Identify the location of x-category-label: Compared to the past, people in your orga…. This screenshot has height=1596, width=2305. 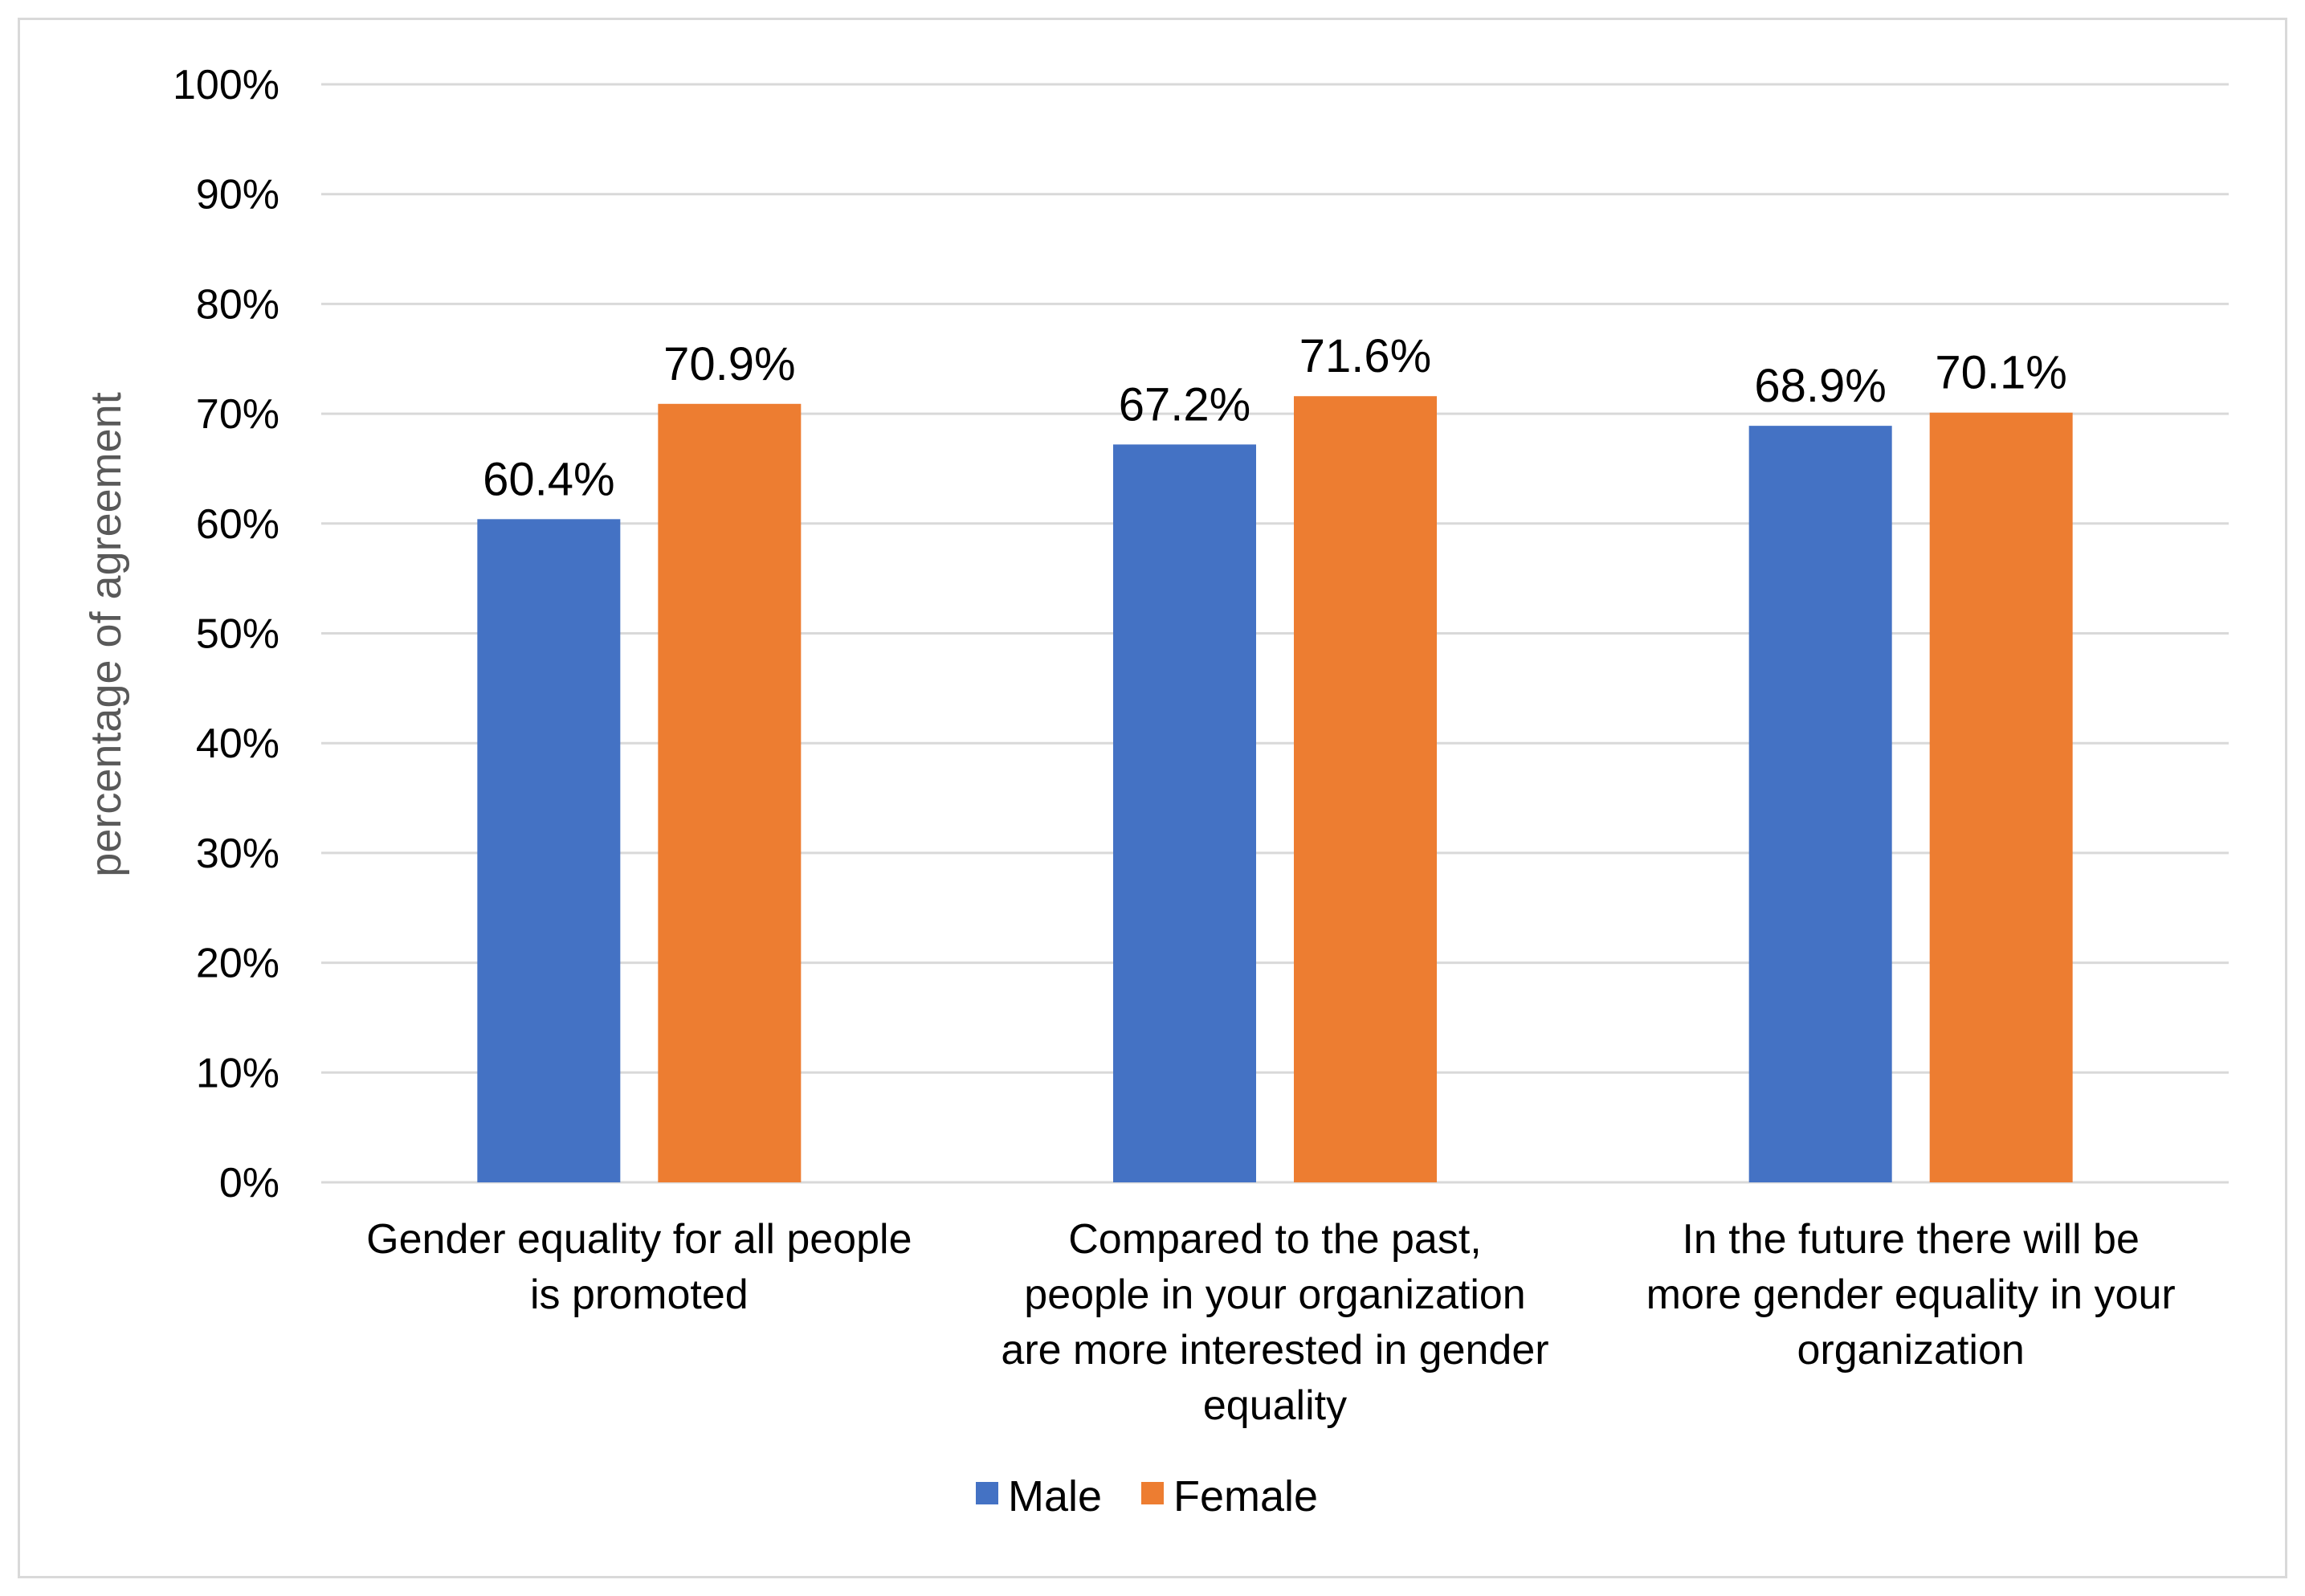
(1274, 1322).